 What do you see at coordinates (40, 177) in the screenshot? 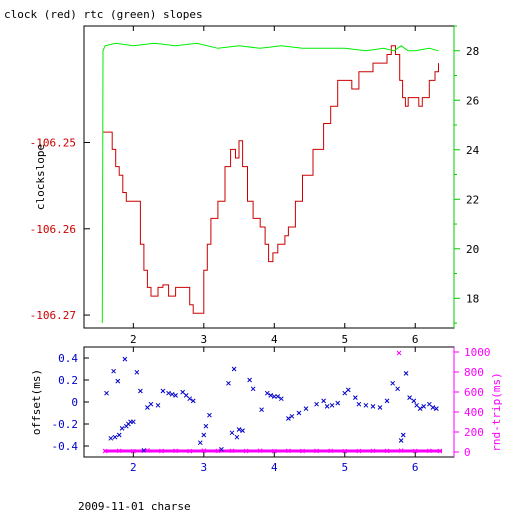
I see `top-y-axis-label: clockslope` at bounding box center [40, 177].